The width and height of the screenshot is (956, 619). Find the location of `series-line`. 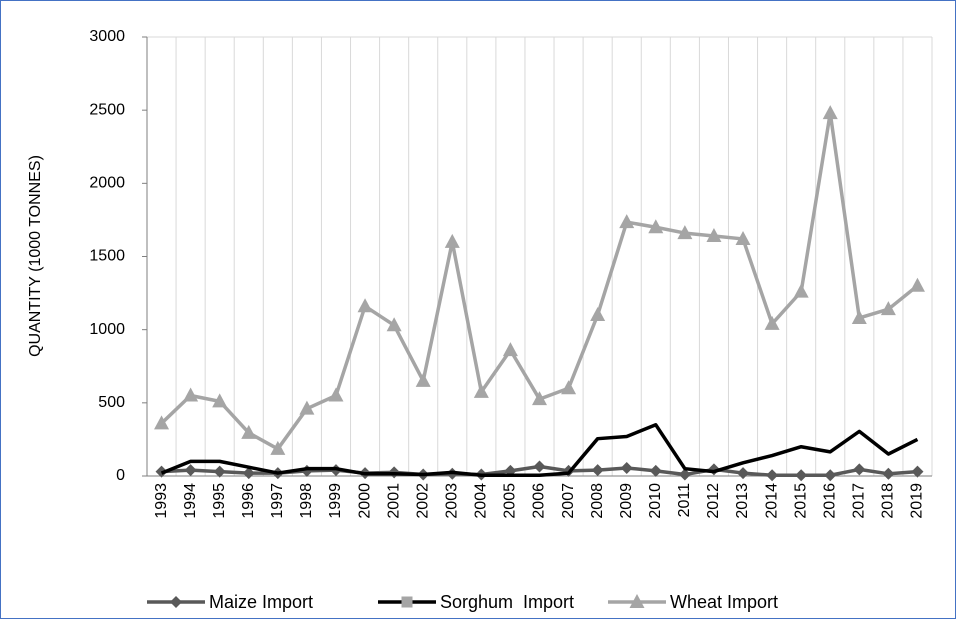

series-line is located at coordinates (539, 450).